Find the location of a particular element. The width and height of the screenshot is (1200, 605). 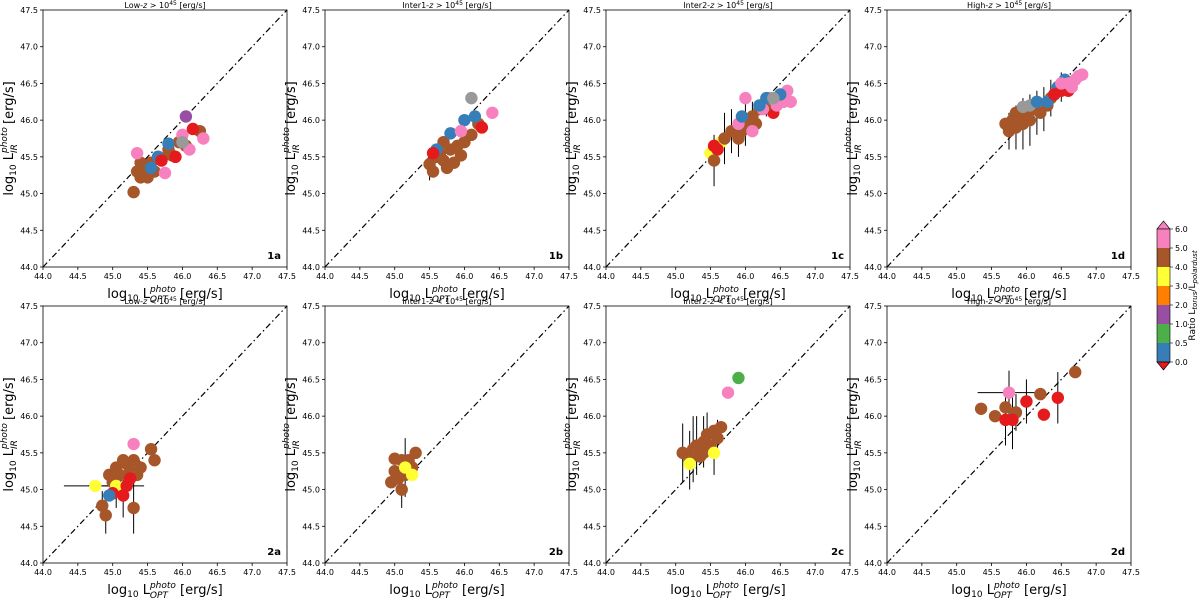

x-tick-label: 44.5 is located at coordinates (78, 572).